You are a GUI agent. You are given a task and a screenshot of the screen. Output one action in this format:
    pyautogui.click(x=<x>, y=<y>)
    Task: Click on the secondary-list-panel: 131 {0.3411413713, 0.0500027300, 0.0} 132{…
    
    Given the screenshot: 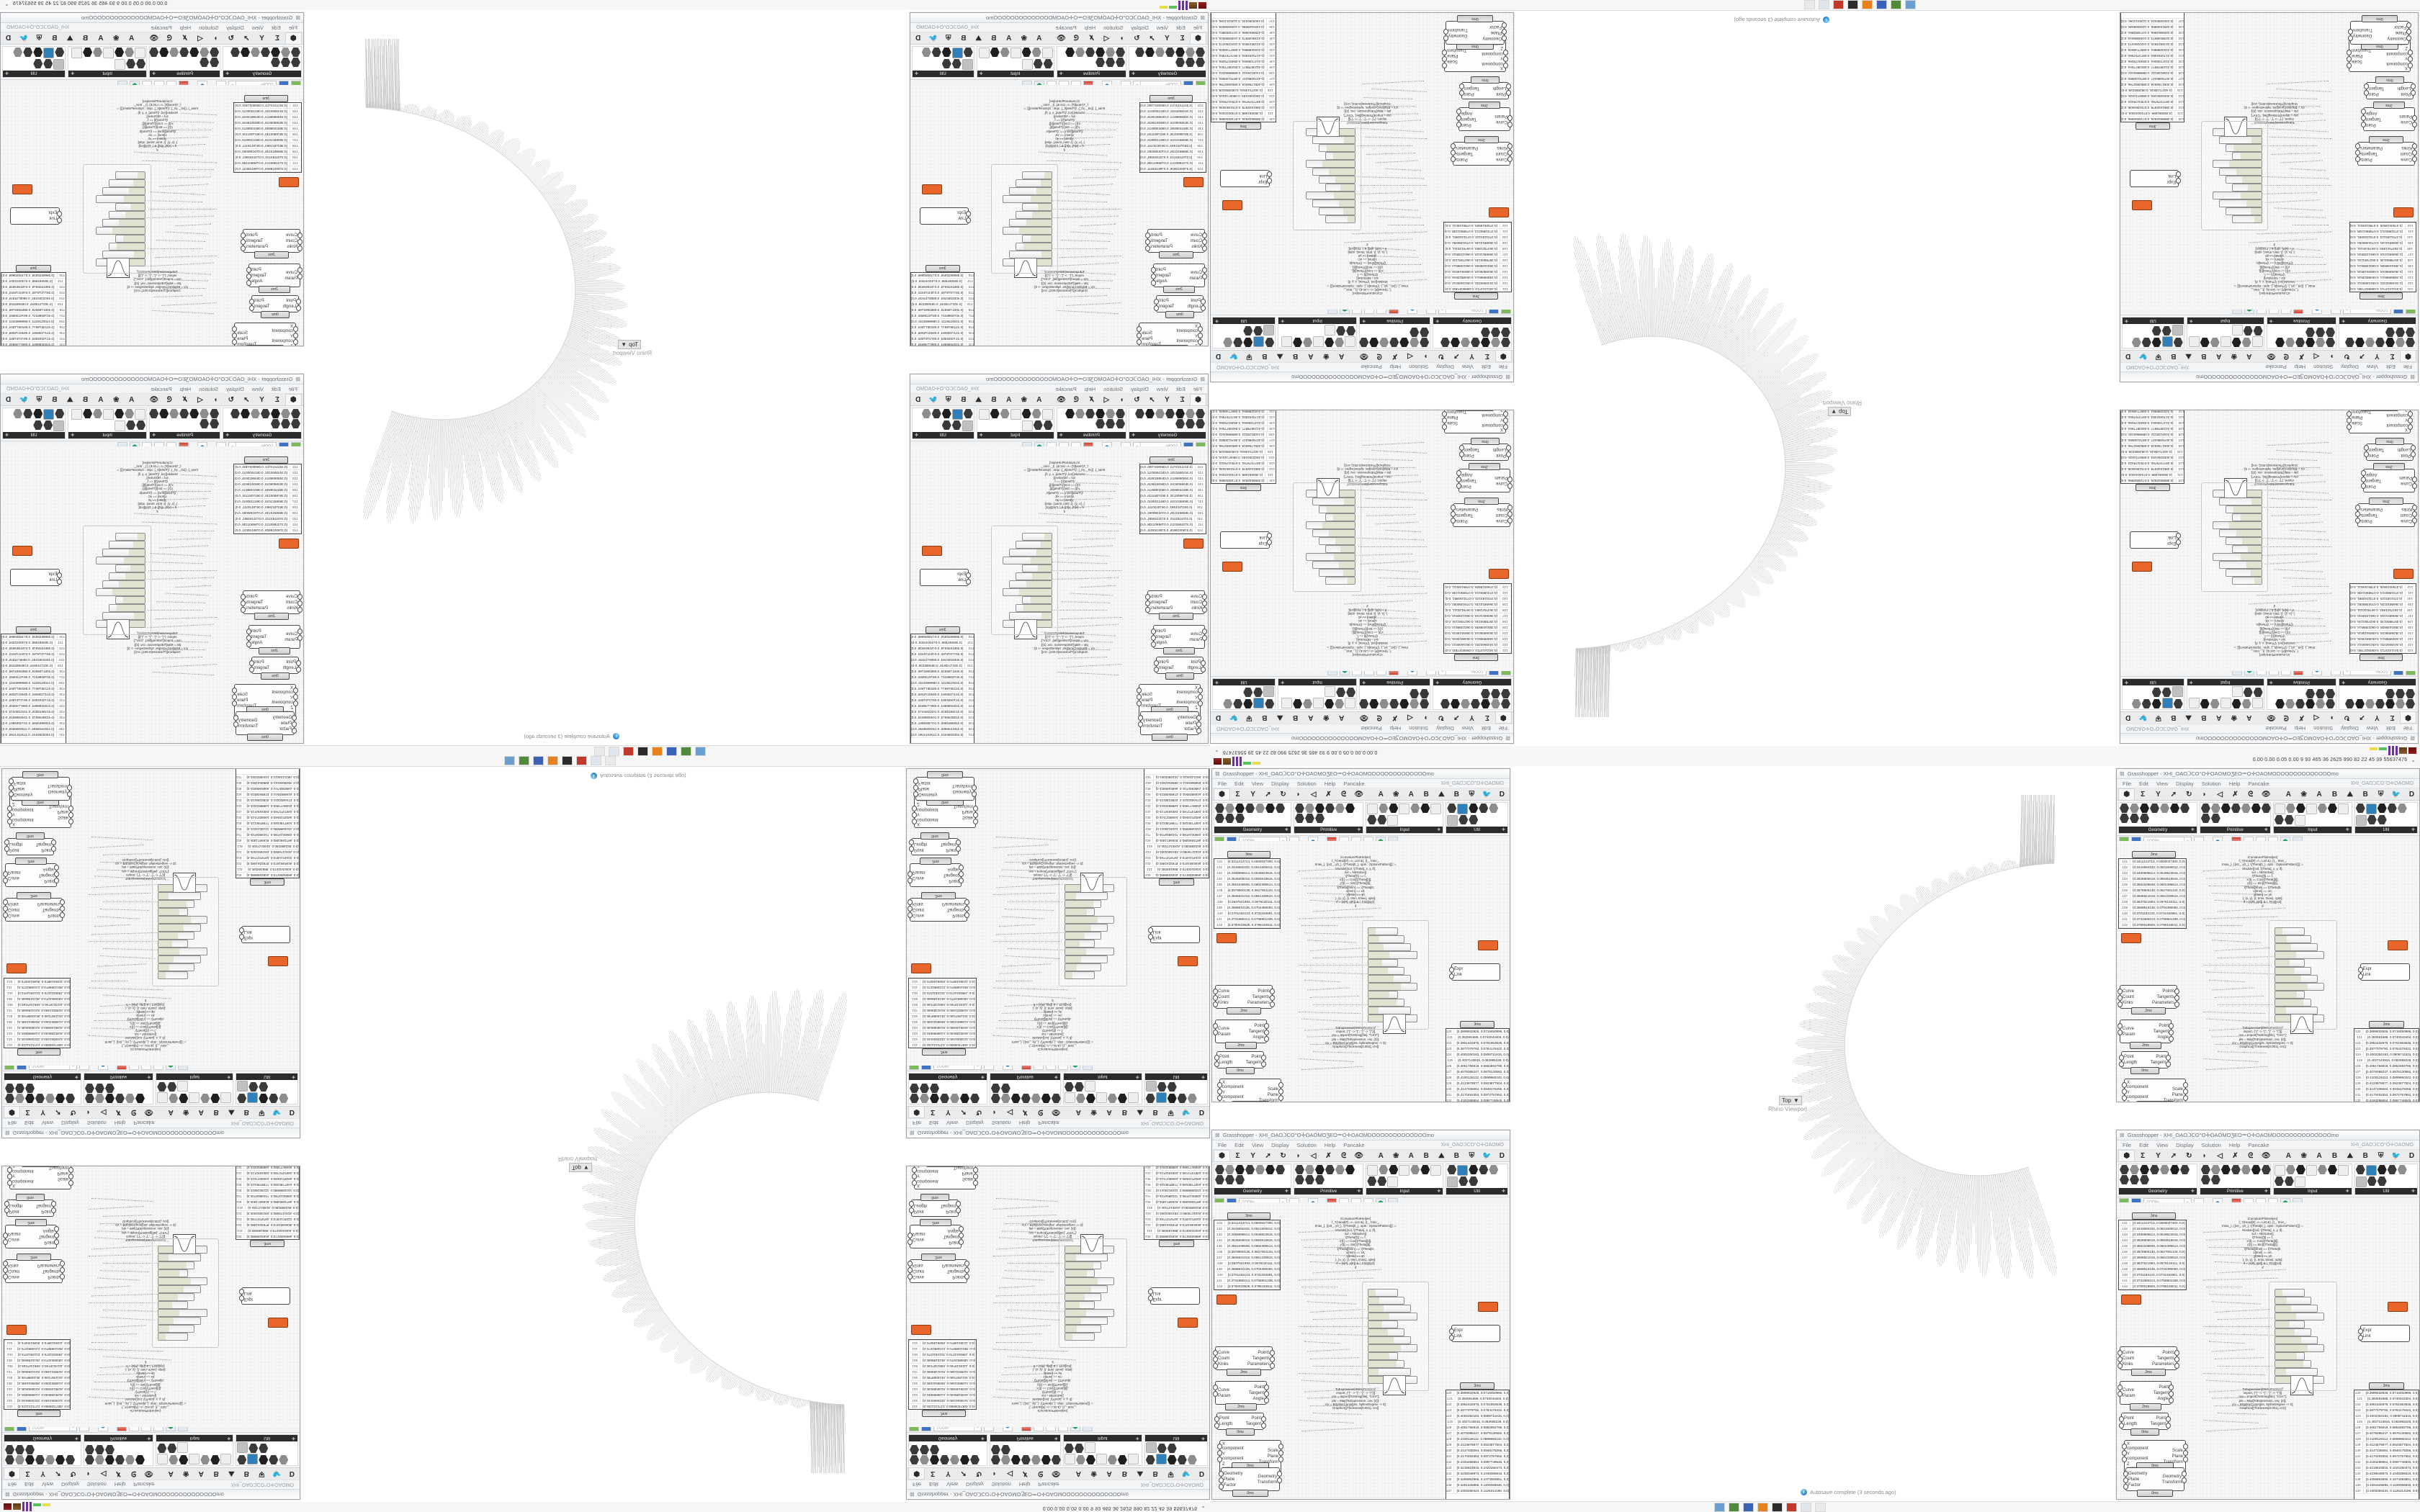 What is the action you would take?
    pyautogui.click(x=1477, y=257)
    